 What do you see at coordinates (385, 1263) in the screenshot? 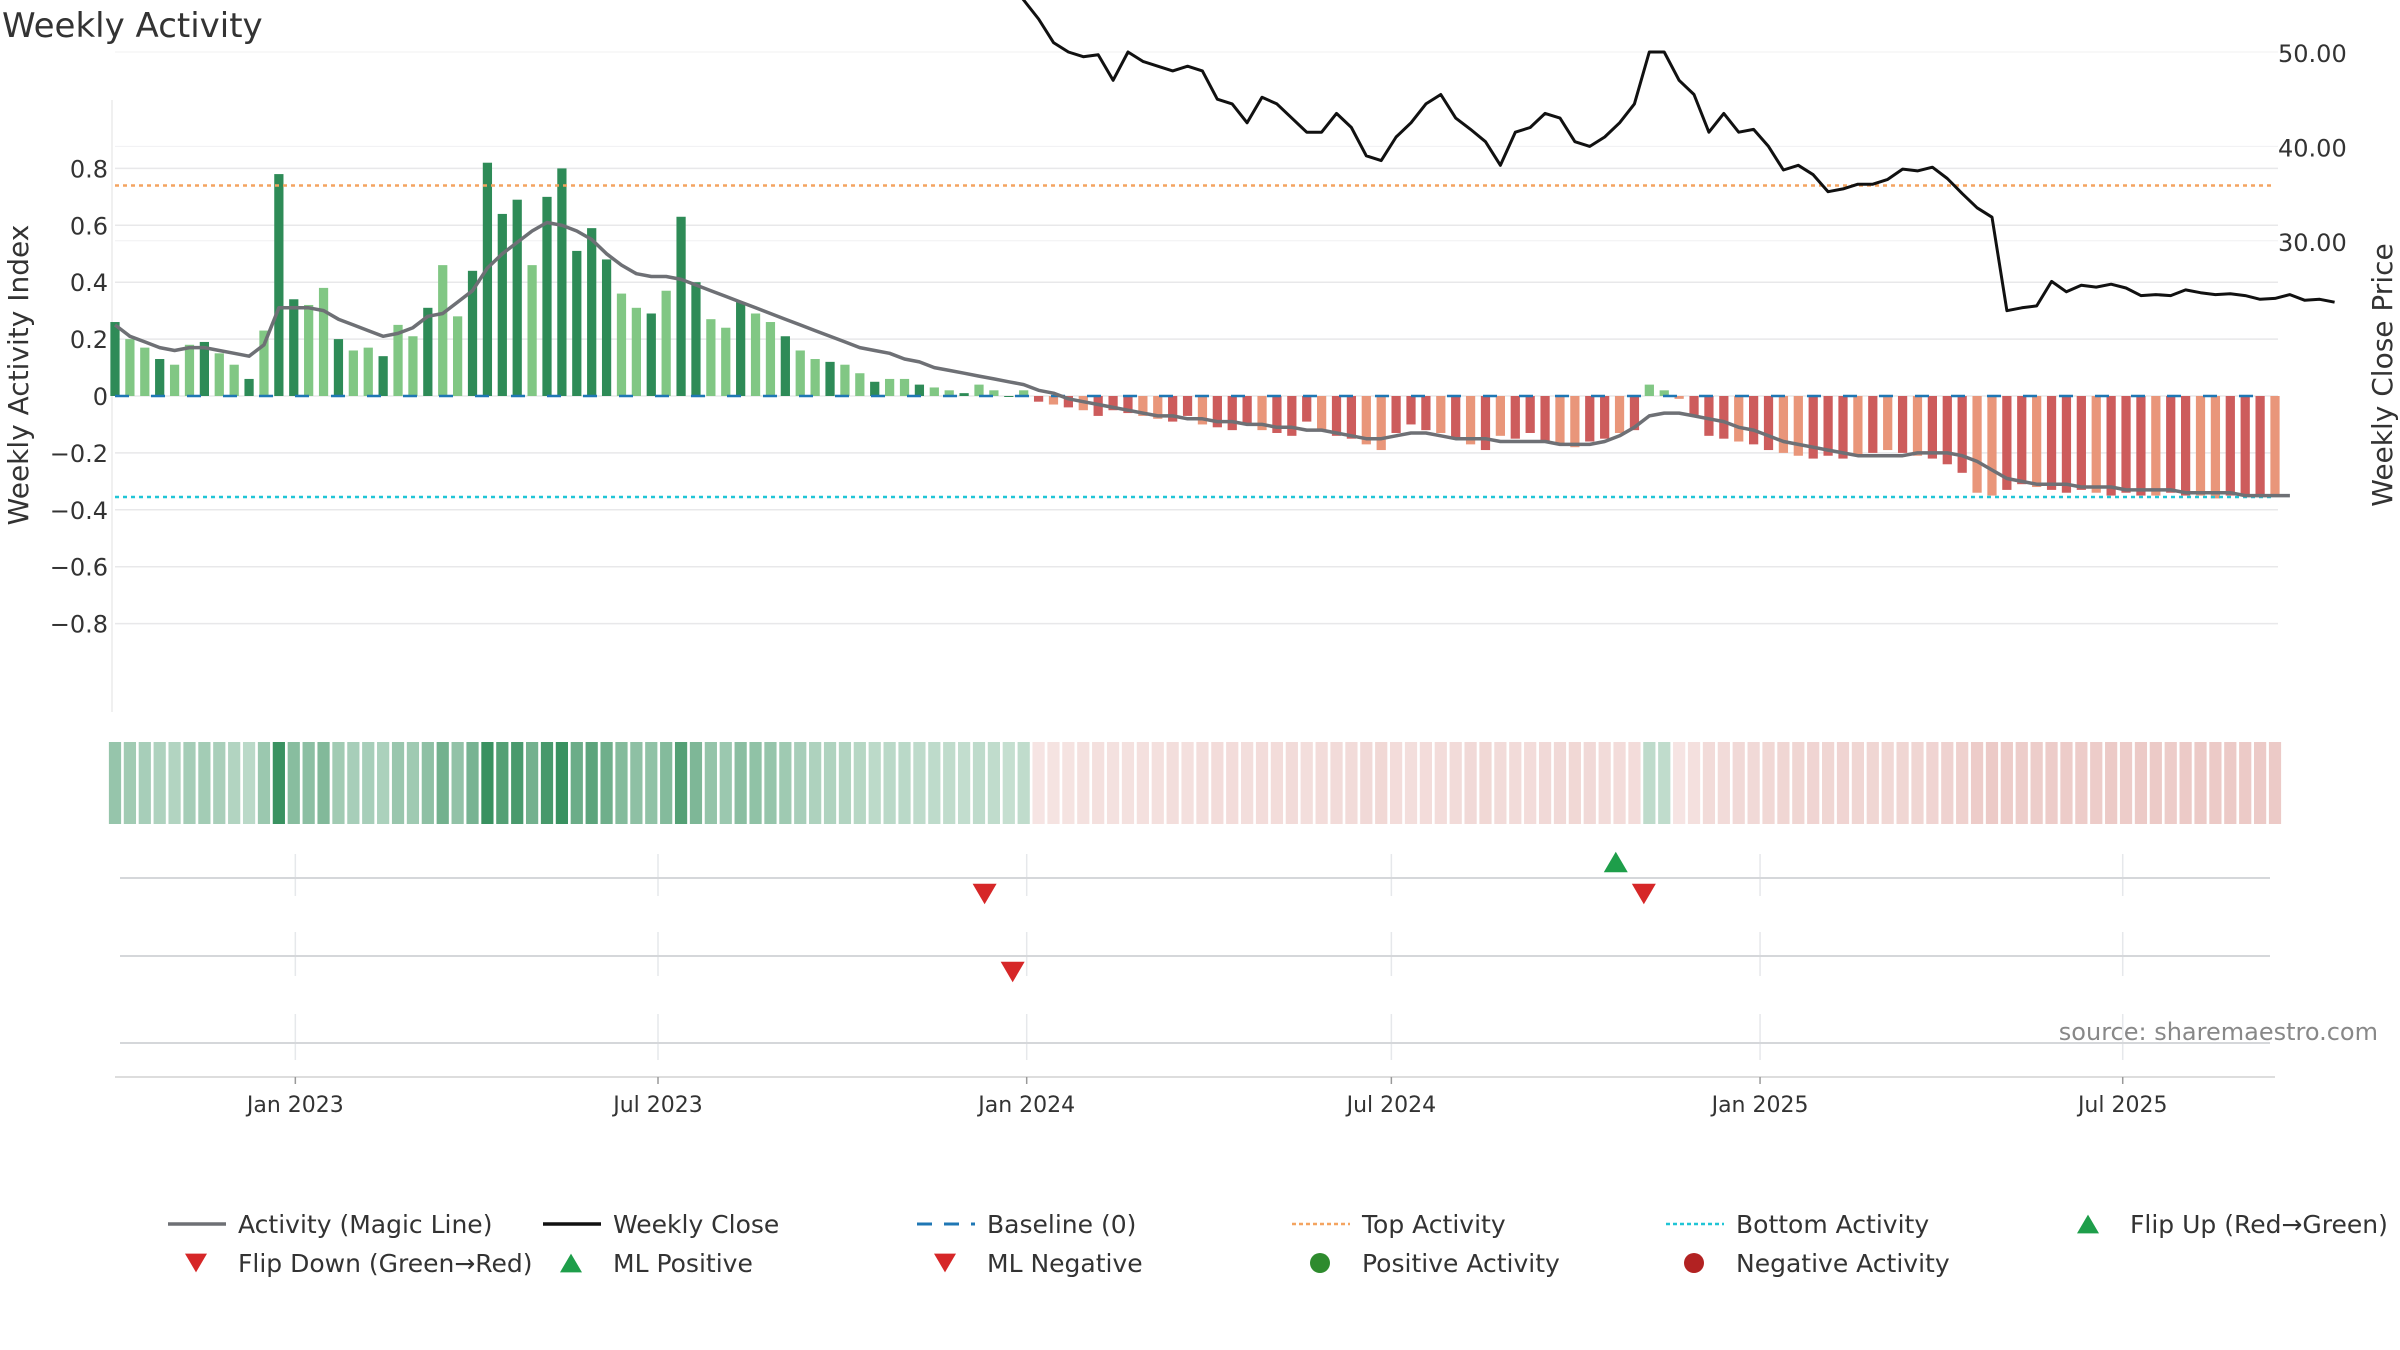
I see `legend-label: Flip Down (Green→Red)` at bounding box center [385, 1263].